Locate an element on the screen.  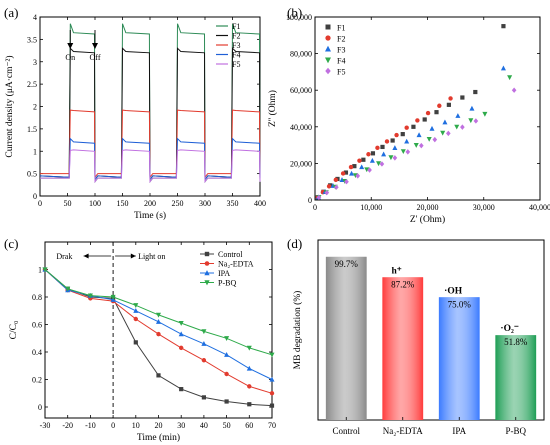
x-tick-label: -10 is located at coordinates (90, 425).